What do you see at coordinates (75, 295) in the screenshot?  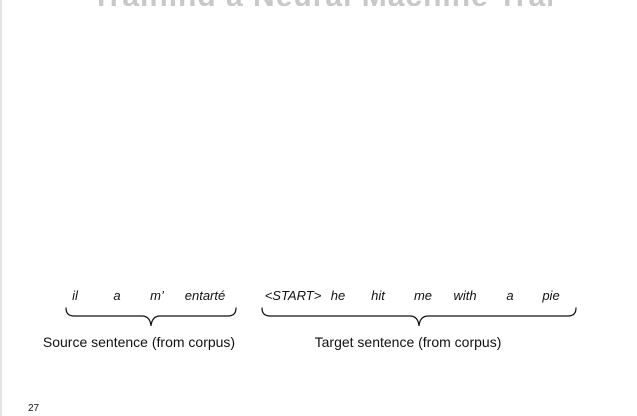 I see `source-token: il` at bounding box center [75, 295].